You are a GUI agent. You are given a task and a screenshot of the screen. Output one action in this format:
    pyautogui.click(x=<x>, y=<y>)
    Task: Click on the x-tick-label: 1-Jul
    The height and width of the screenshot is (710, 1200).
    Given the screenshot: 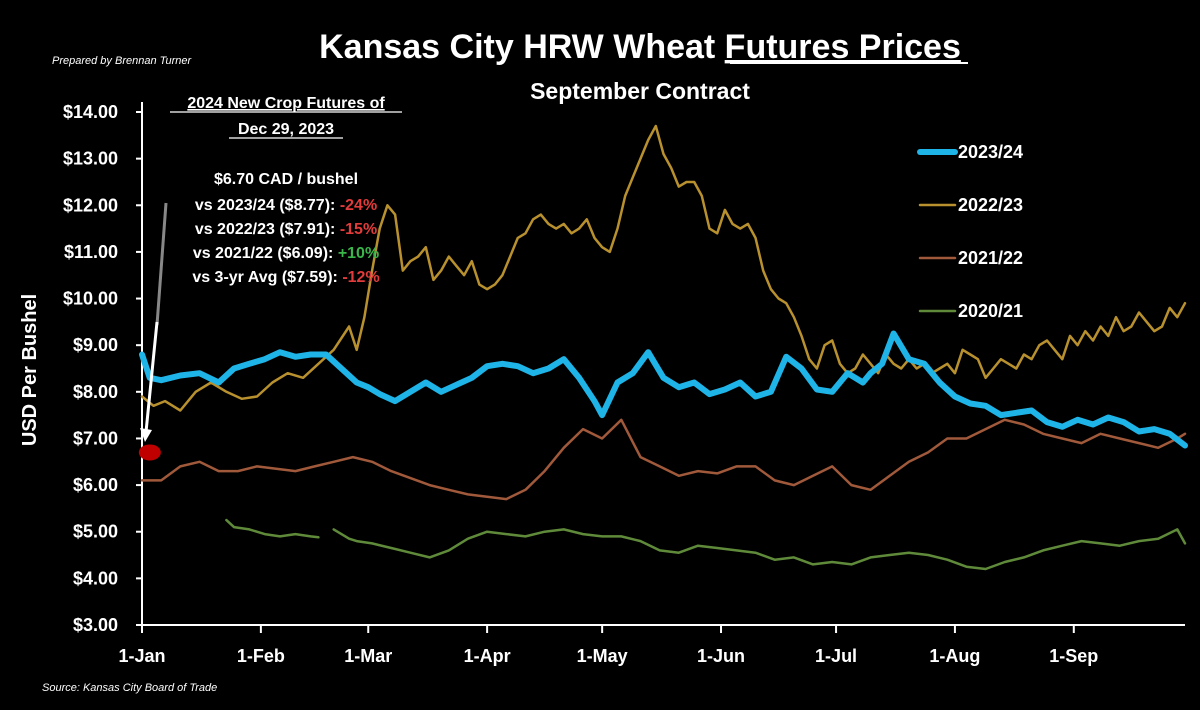 What is the action you would take?
    pyautogui.click(x=836, y=656)
    